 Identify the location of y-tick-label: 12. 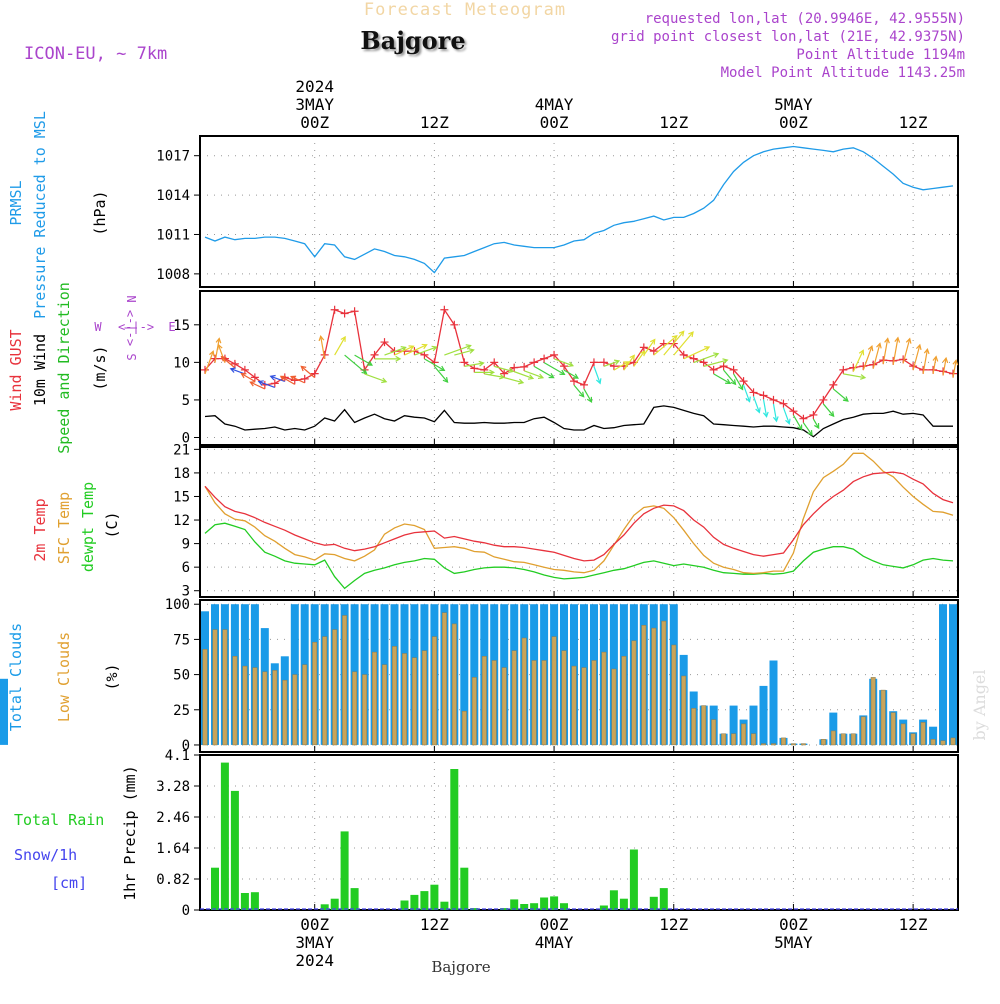
(181, 521).